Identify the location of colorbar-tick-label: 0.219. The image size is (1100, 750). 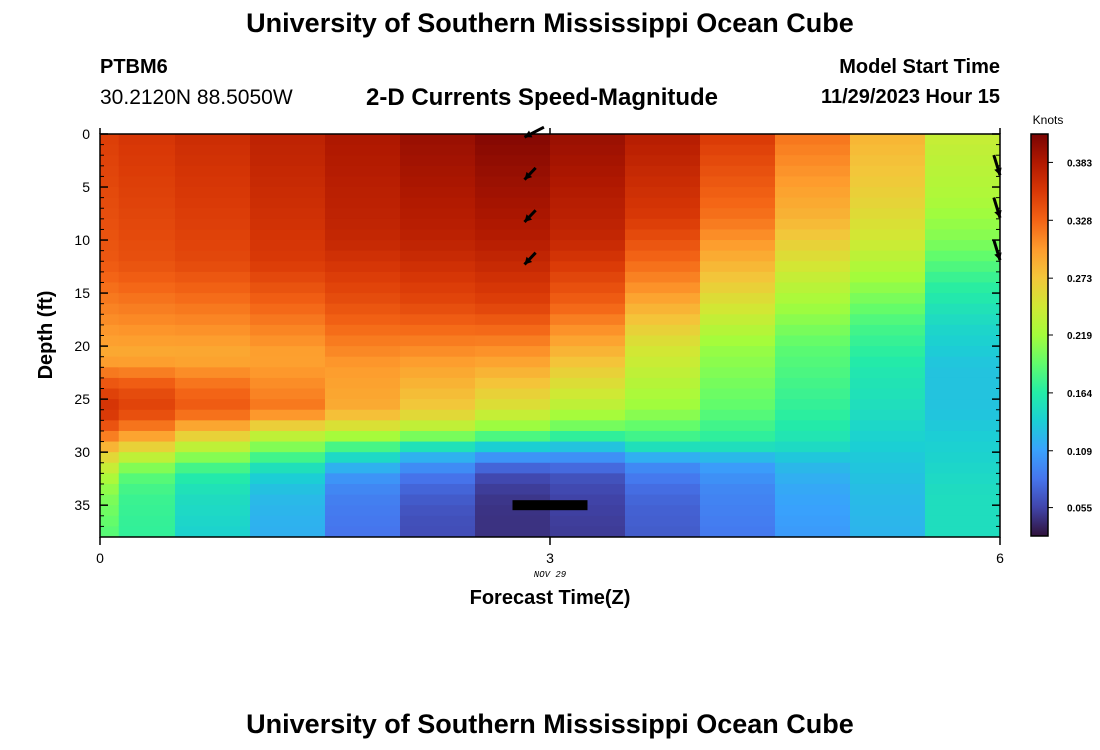
(1079, 336).